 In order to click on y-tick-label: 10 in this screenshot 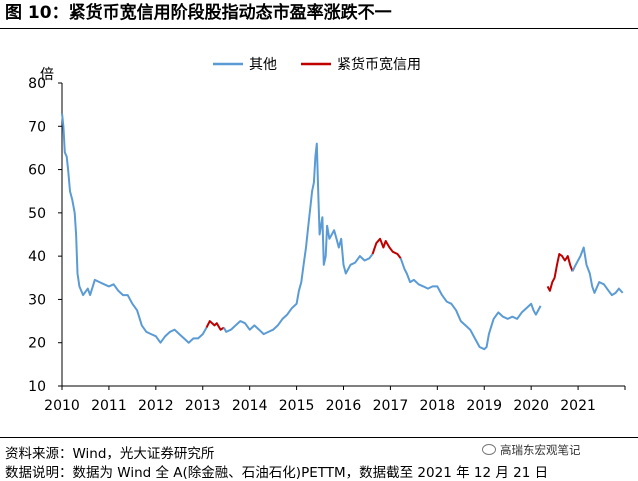, I will do `click(37, 387)`.